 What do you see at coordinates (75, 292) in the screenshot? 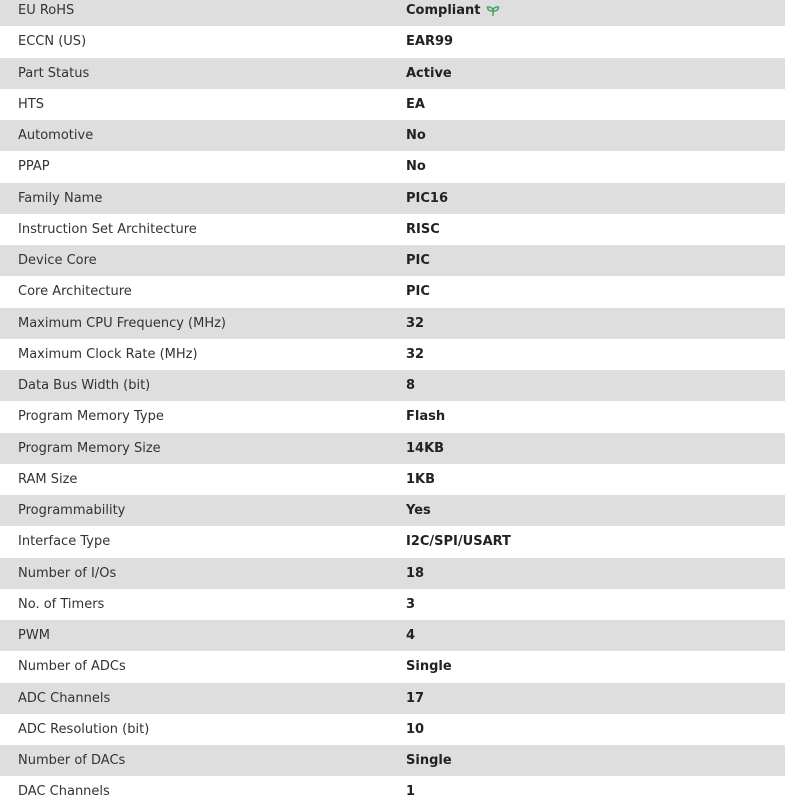
I see `spec-label: Core Architecture` at bounding box center [75, 292].